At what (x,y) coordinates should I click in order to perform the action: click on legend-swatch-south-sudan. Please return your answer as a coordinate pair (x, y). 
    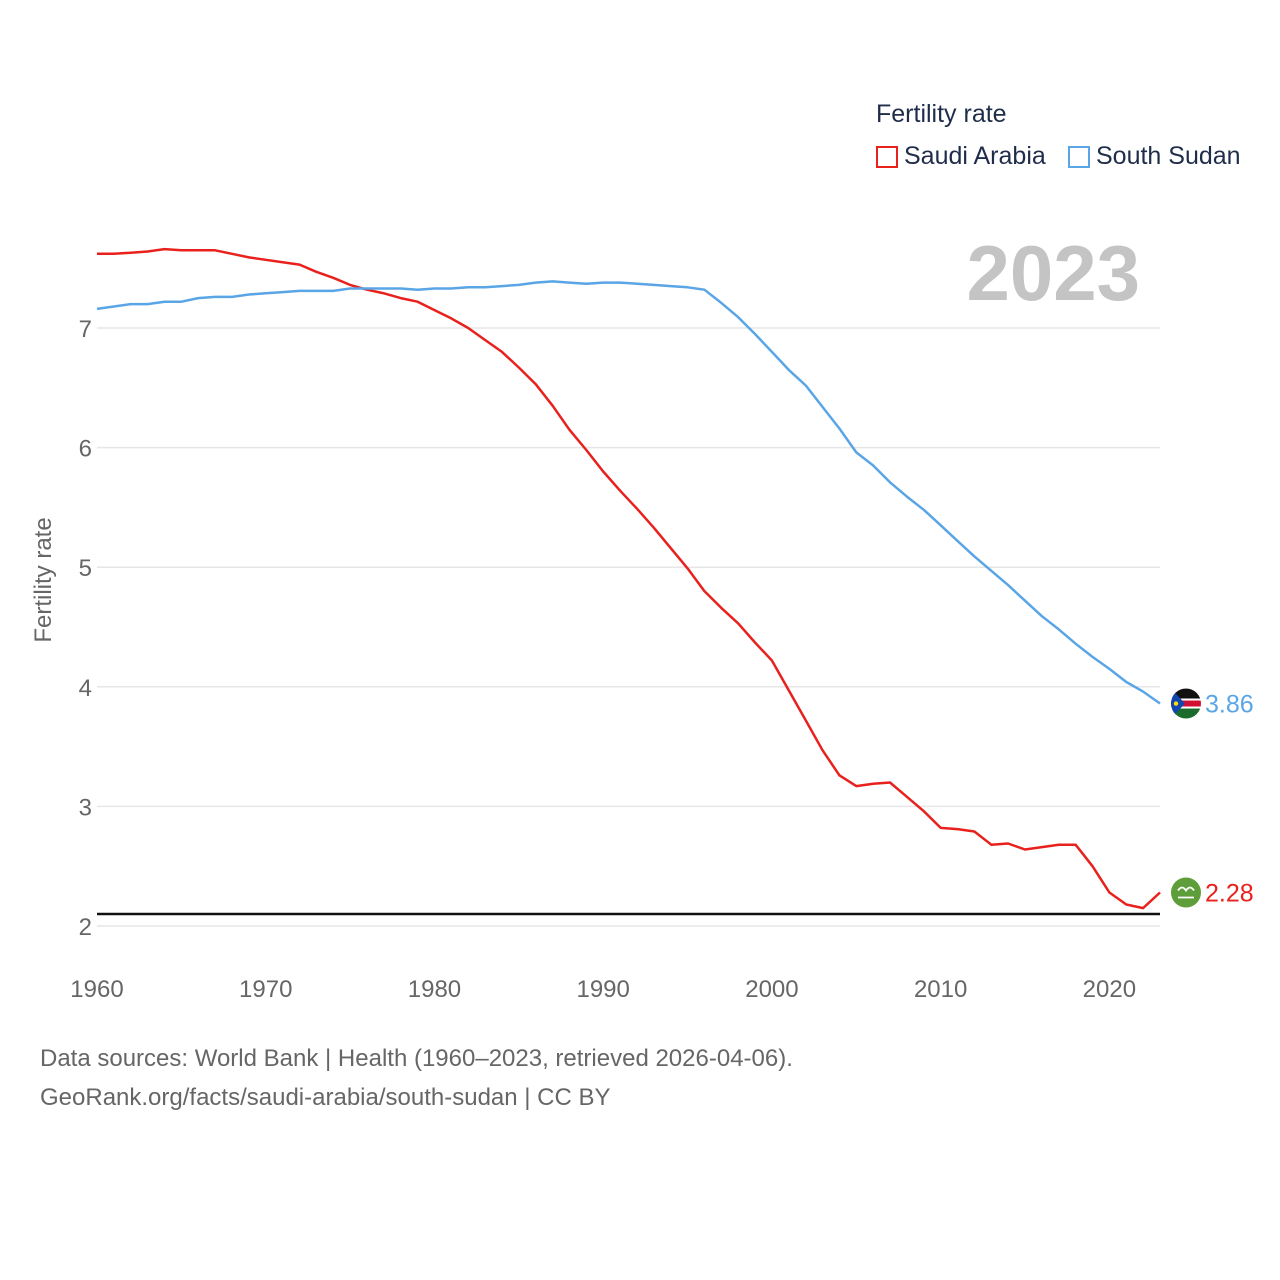
    Looking at the image, I should click on (1079, 156).